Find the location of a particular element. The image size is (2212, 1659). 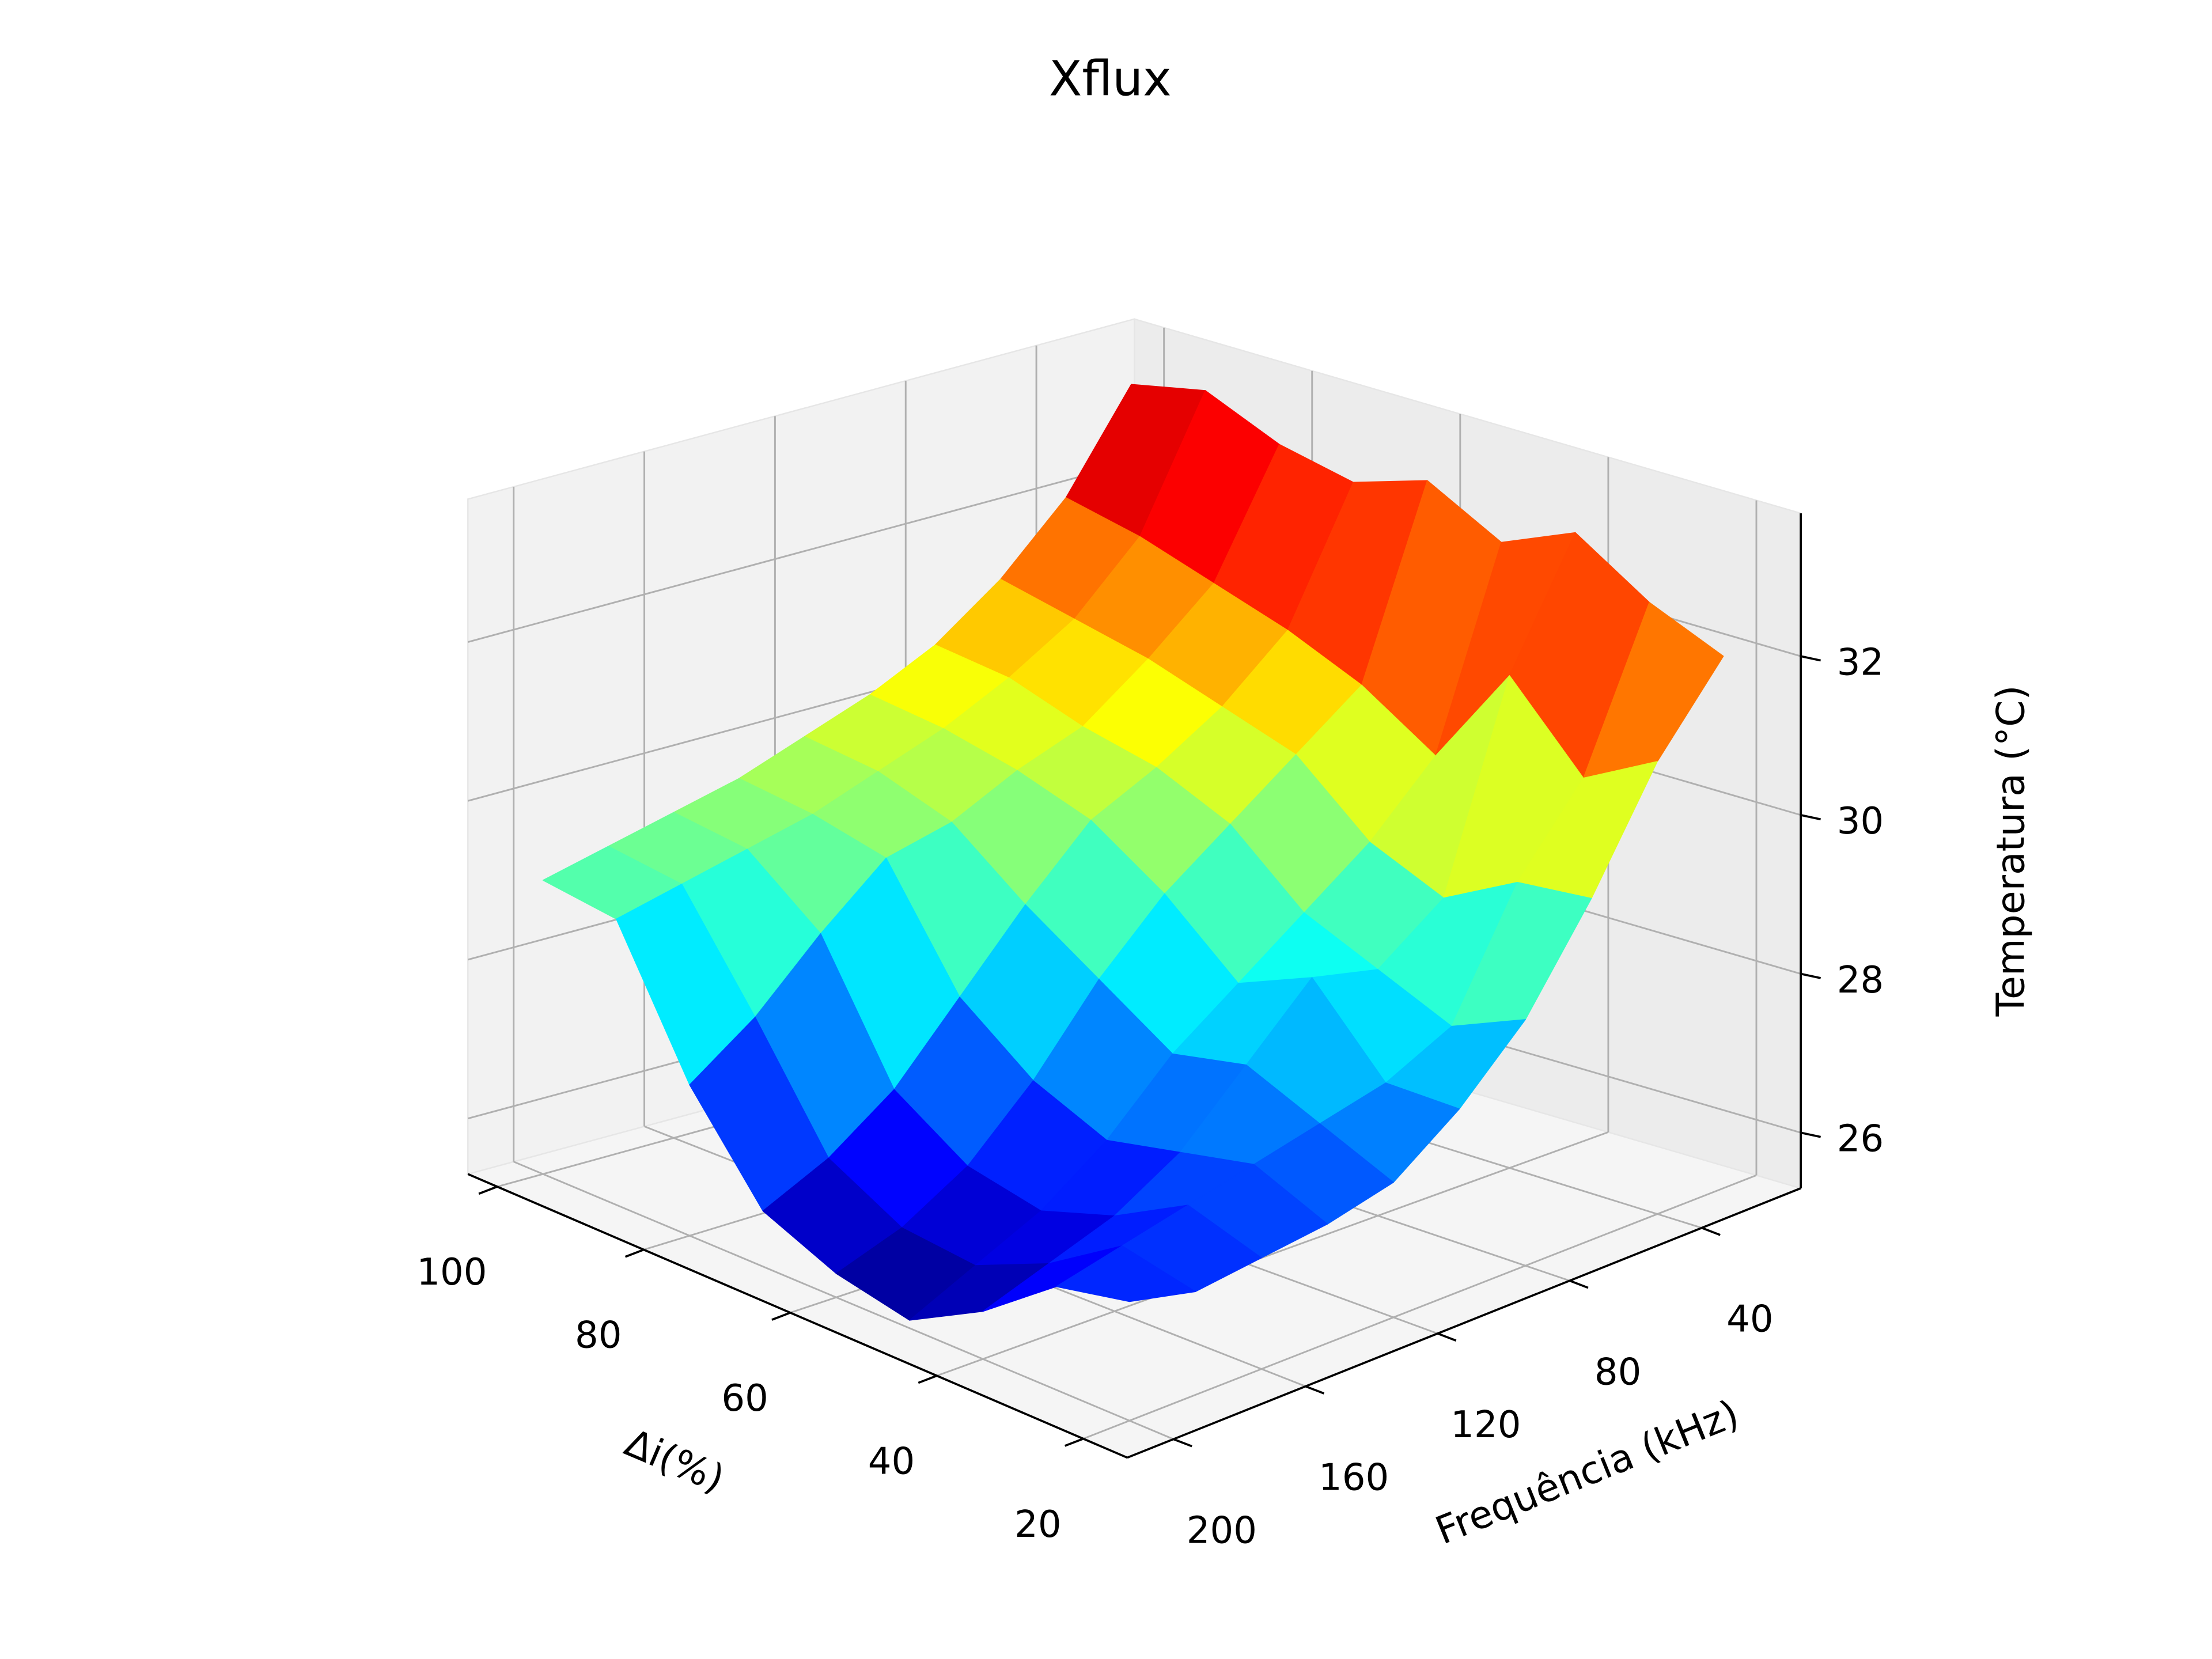

z-tick-label: 30 is located at coordinates (1860, 821).